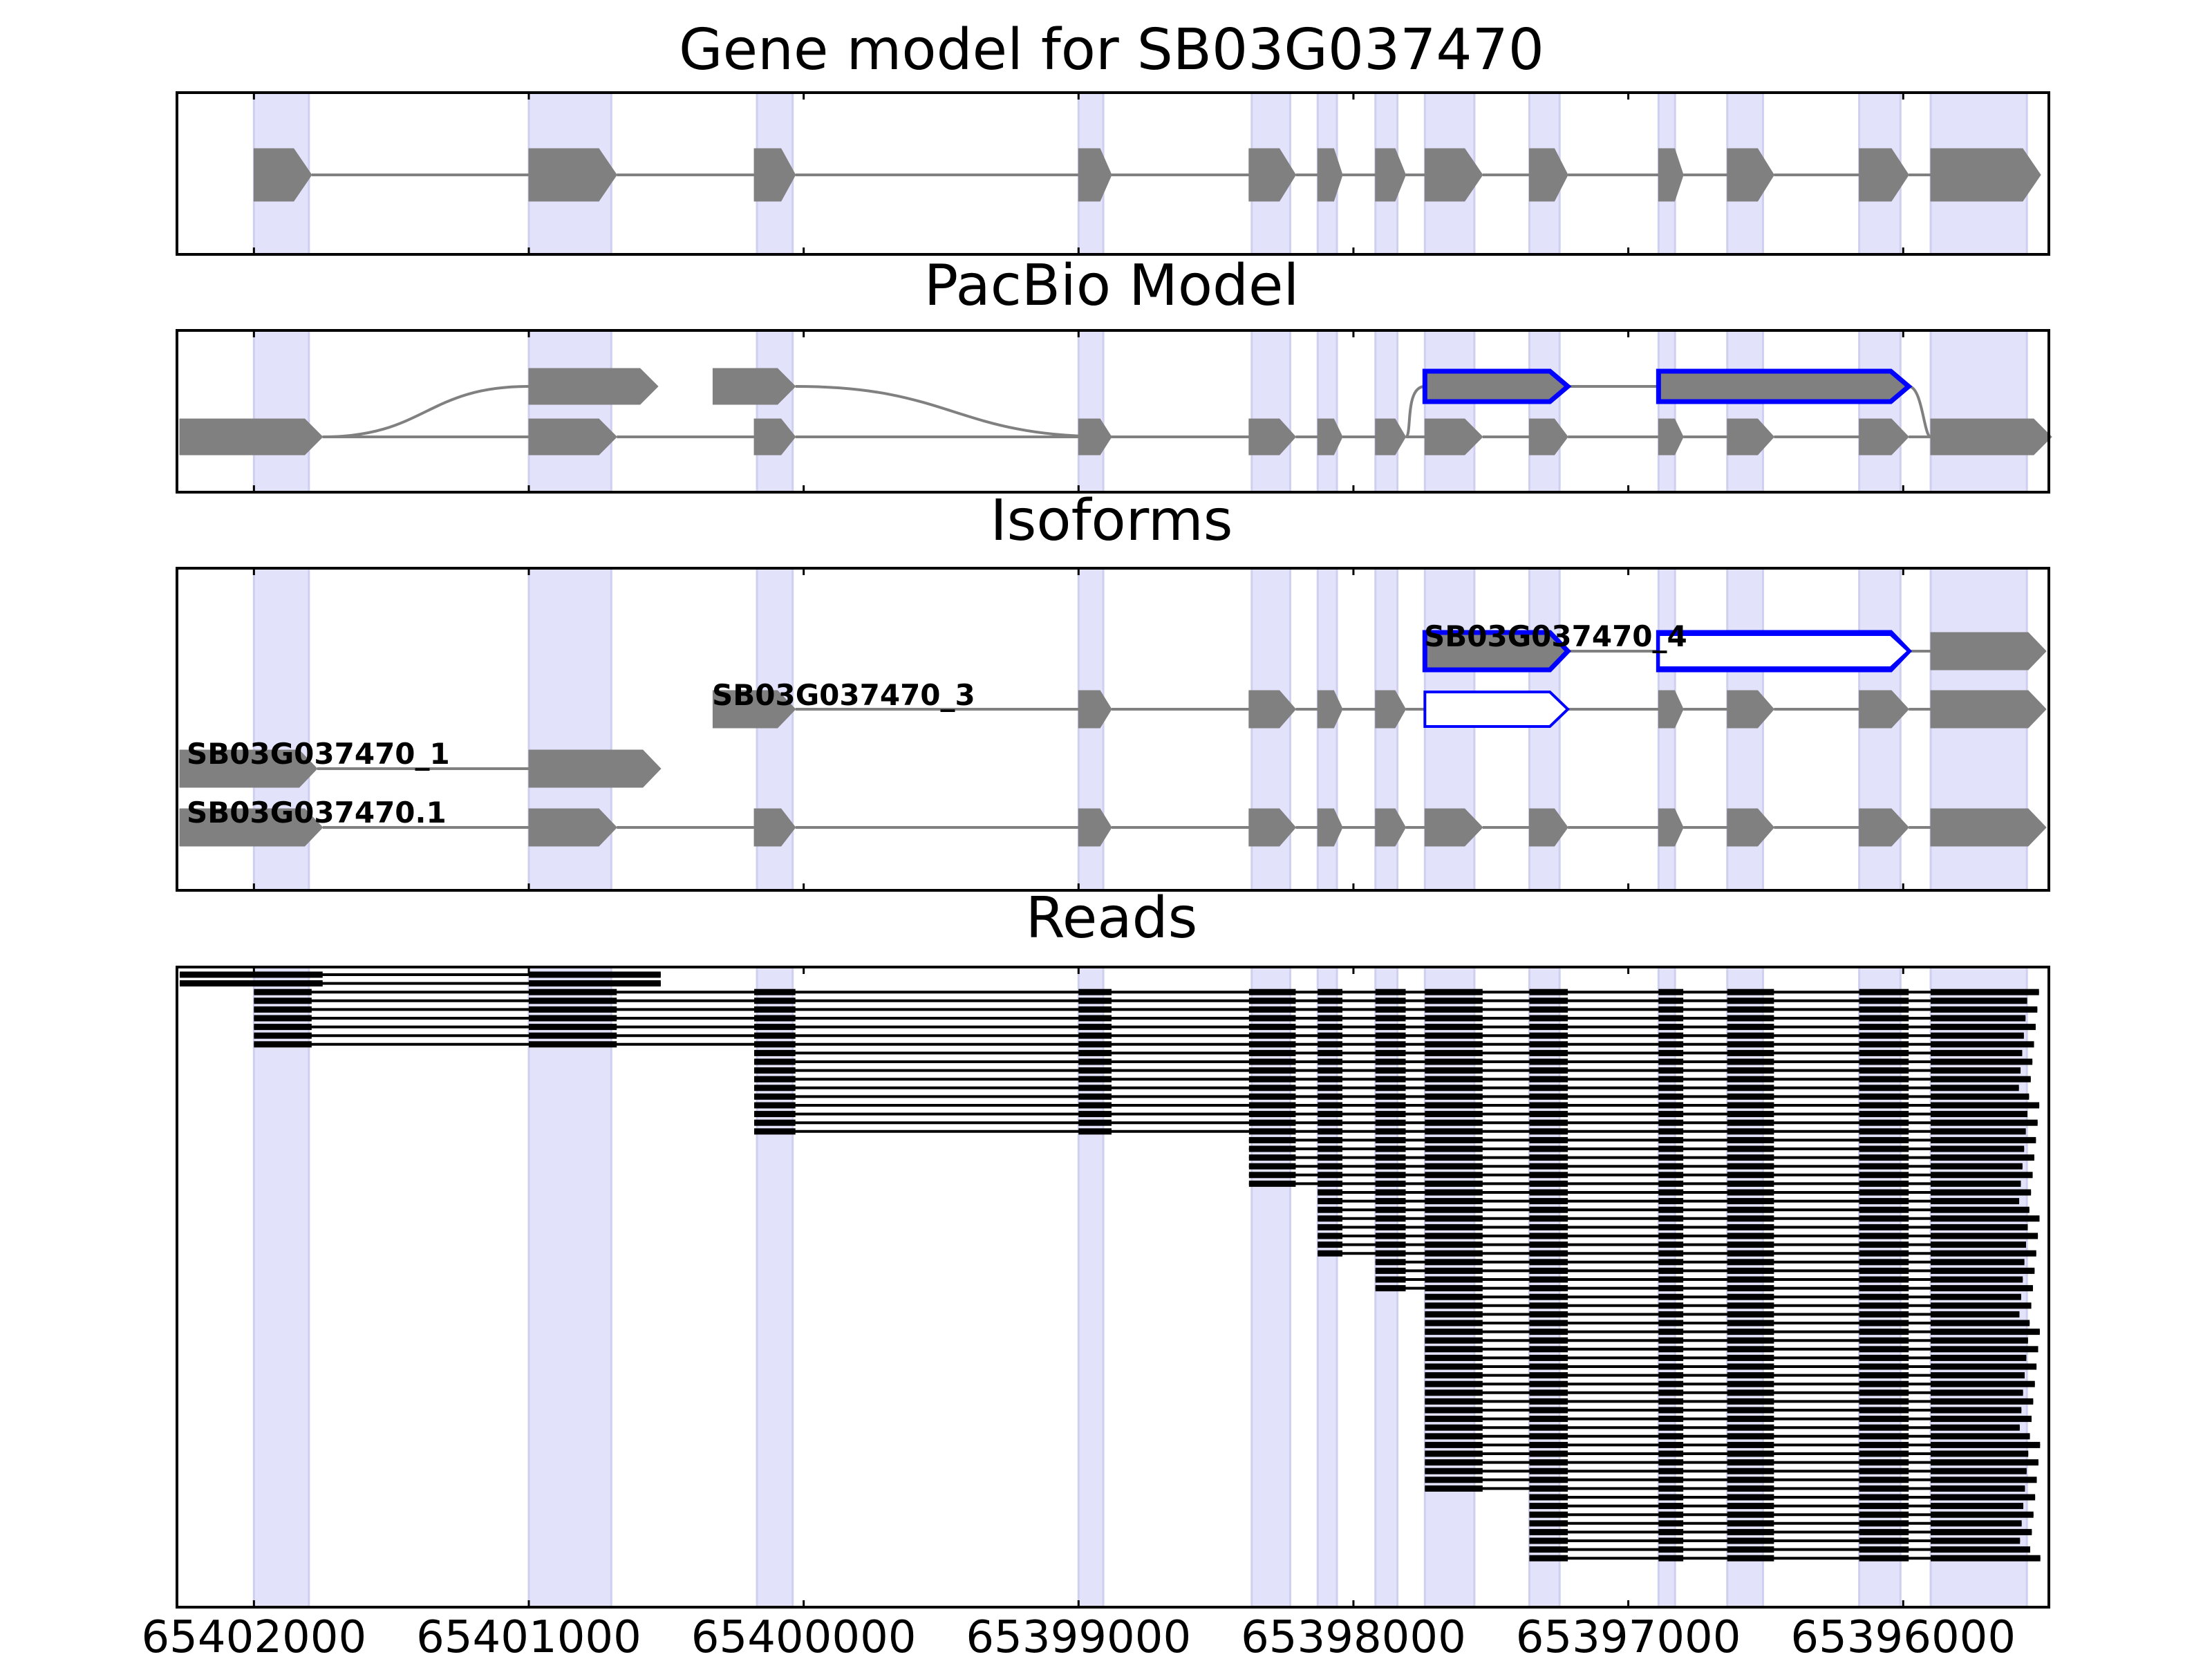 This screenshot has width=2212, height=1659. What do you see at coordinates (1784, 386) in the screenshot?
I see `exon-arrow-highlight` at bounding box center [1784, 386].